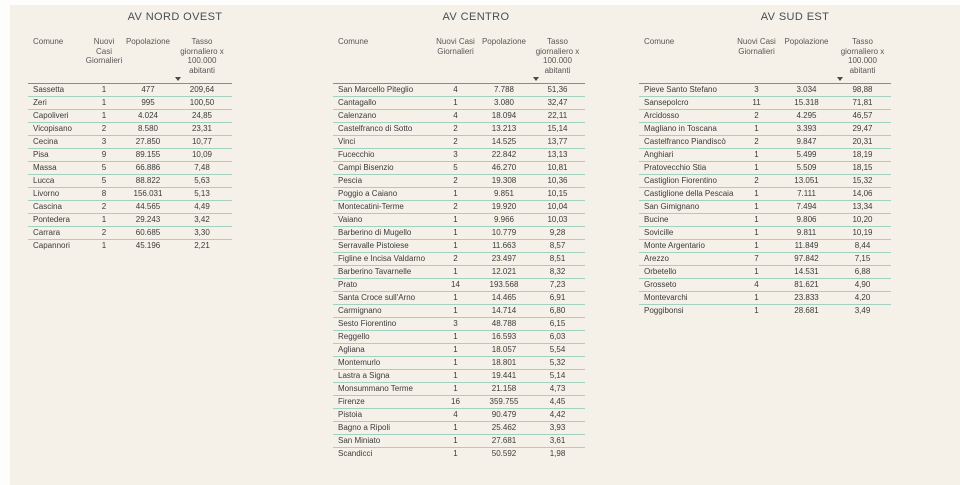  What do you see at coordinates (765, 259) in the screenshot?
I see `table-row: Arezzo 7 97.842 7,15` at bounding box center [765, 259].